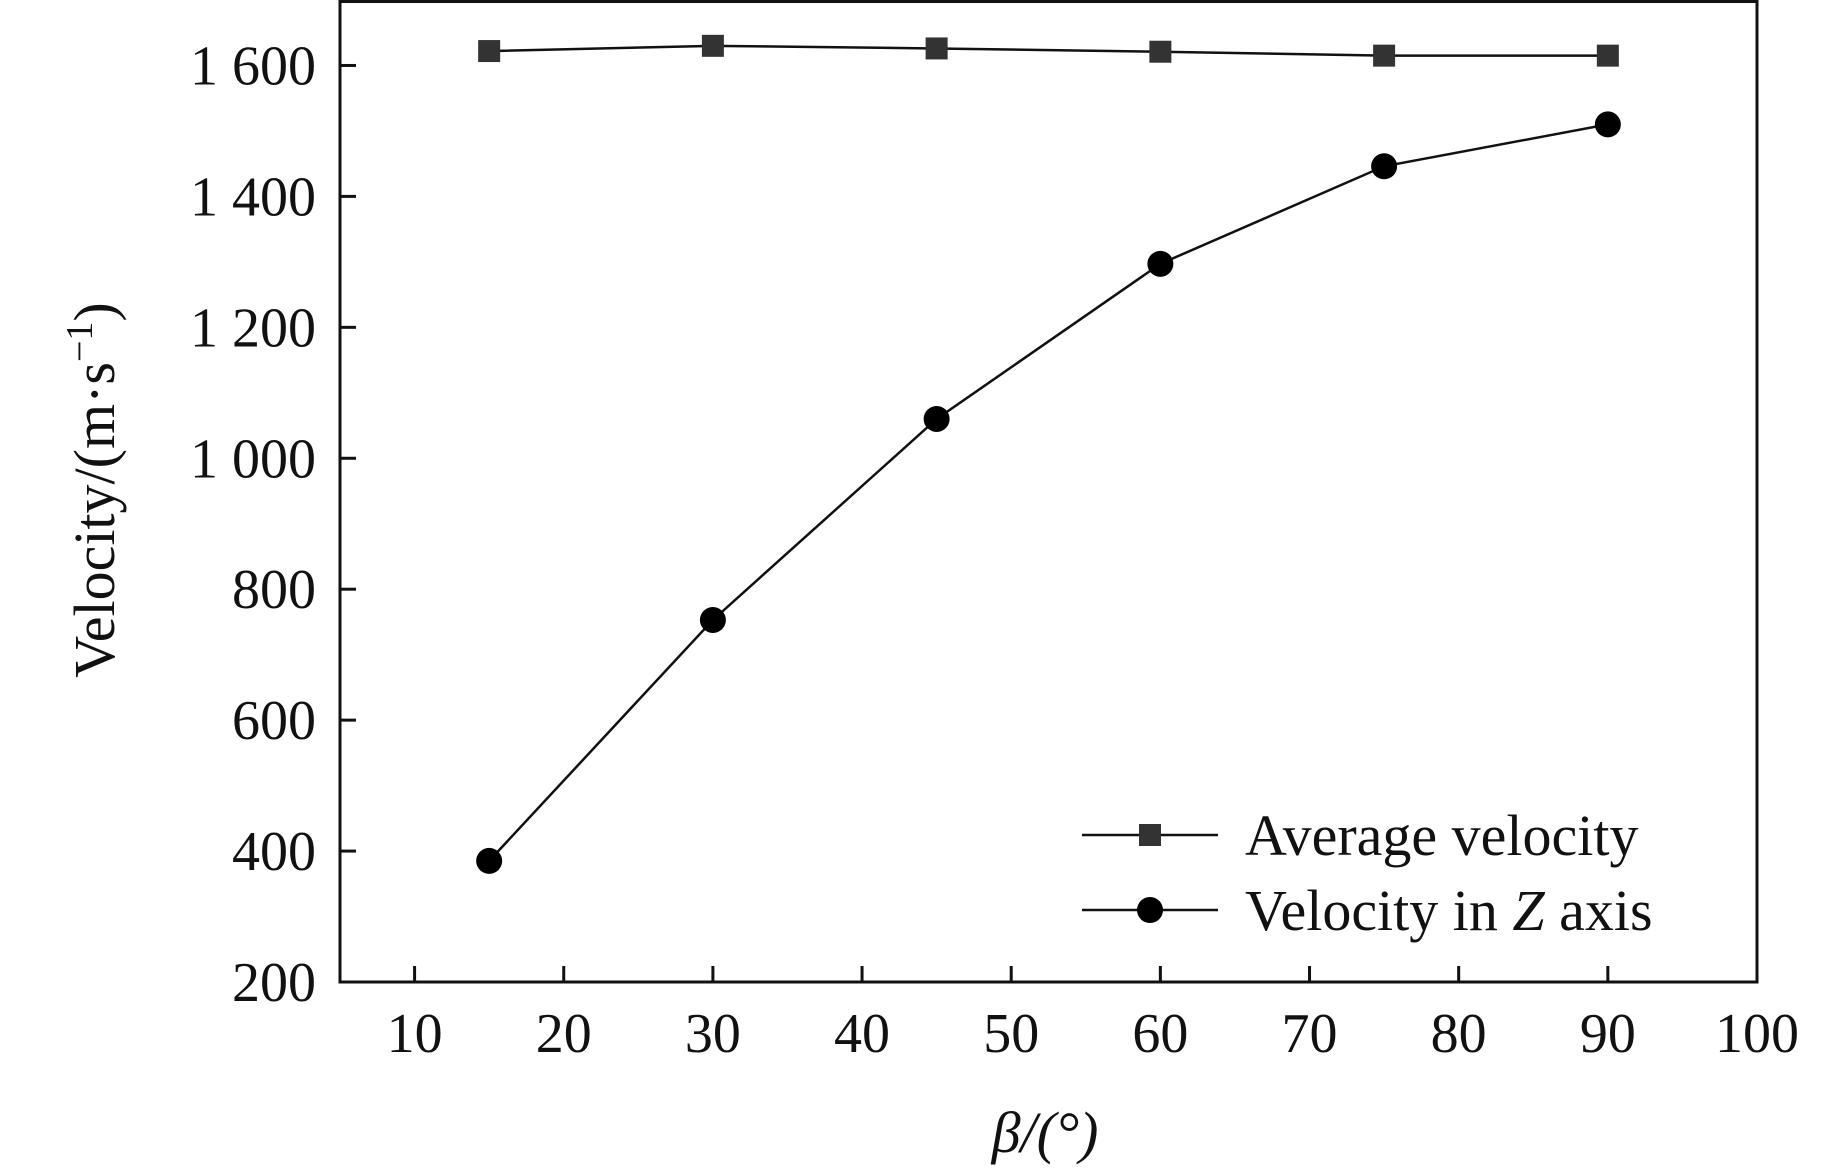 This screenshot has width=1843, height=1173. What do you see at coordinates (1599, 910) in the screenshot?
I see `legend-label-part: axis` at bounding box center [1599, 910].